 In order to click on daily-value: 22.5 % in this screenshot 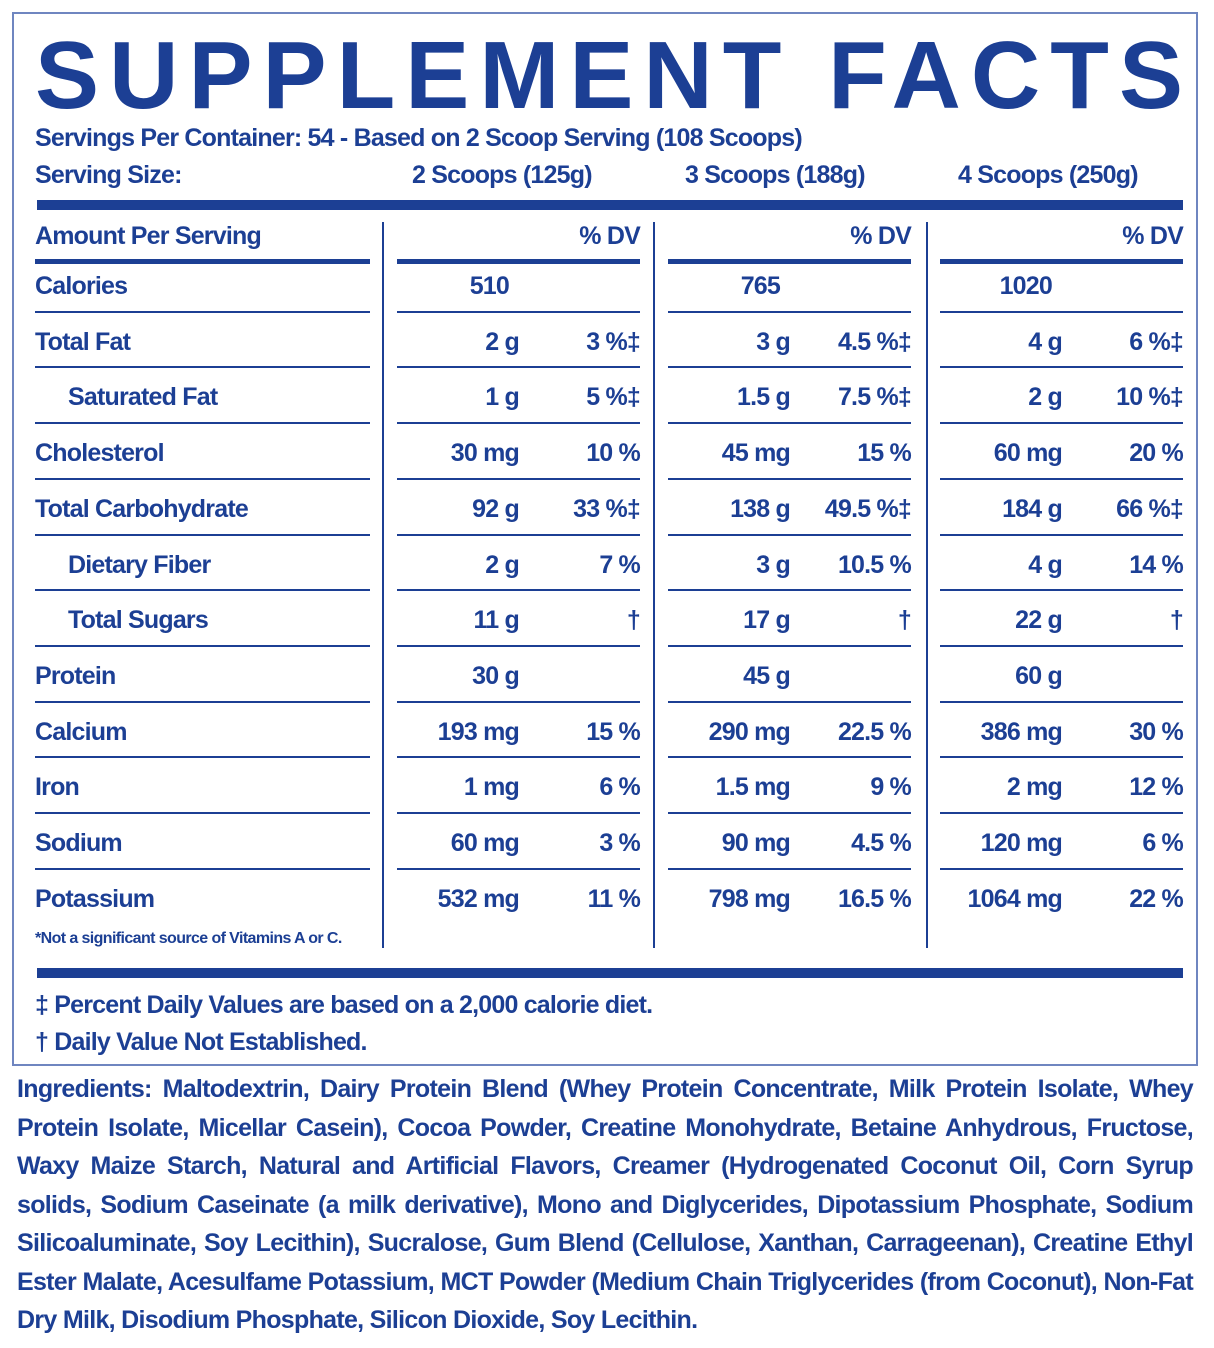, I will do `click(874, 731)`.